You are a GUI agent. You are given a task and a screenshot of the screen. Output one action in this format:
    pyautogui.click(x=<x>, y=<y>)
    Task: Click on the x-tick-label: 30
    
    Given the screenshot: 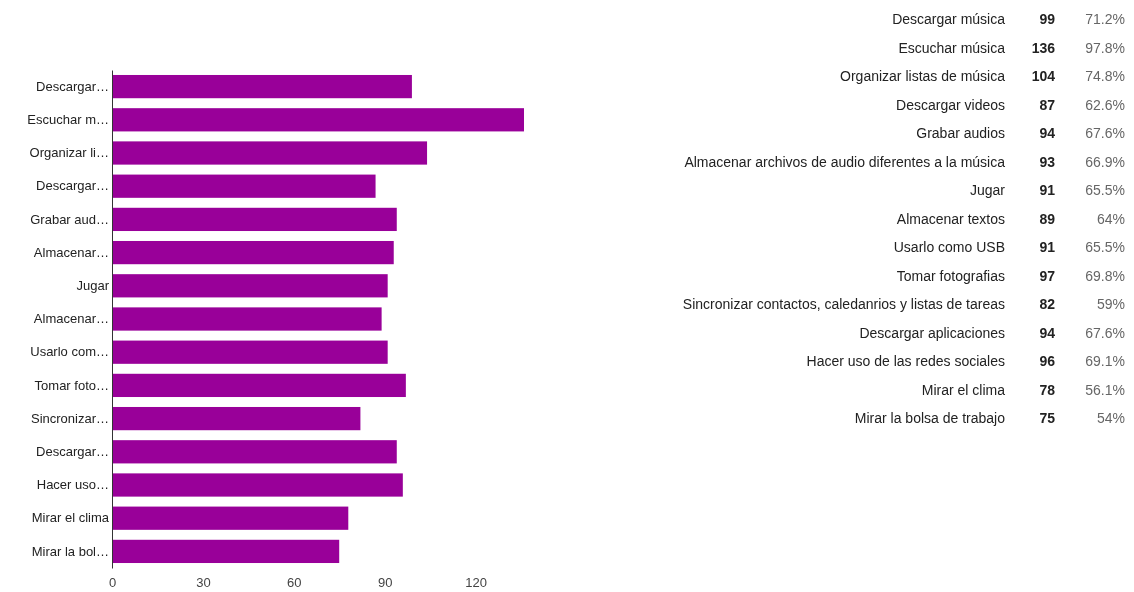 What is the action you would take?
    pyautogui.click(x=203, y=583)
    